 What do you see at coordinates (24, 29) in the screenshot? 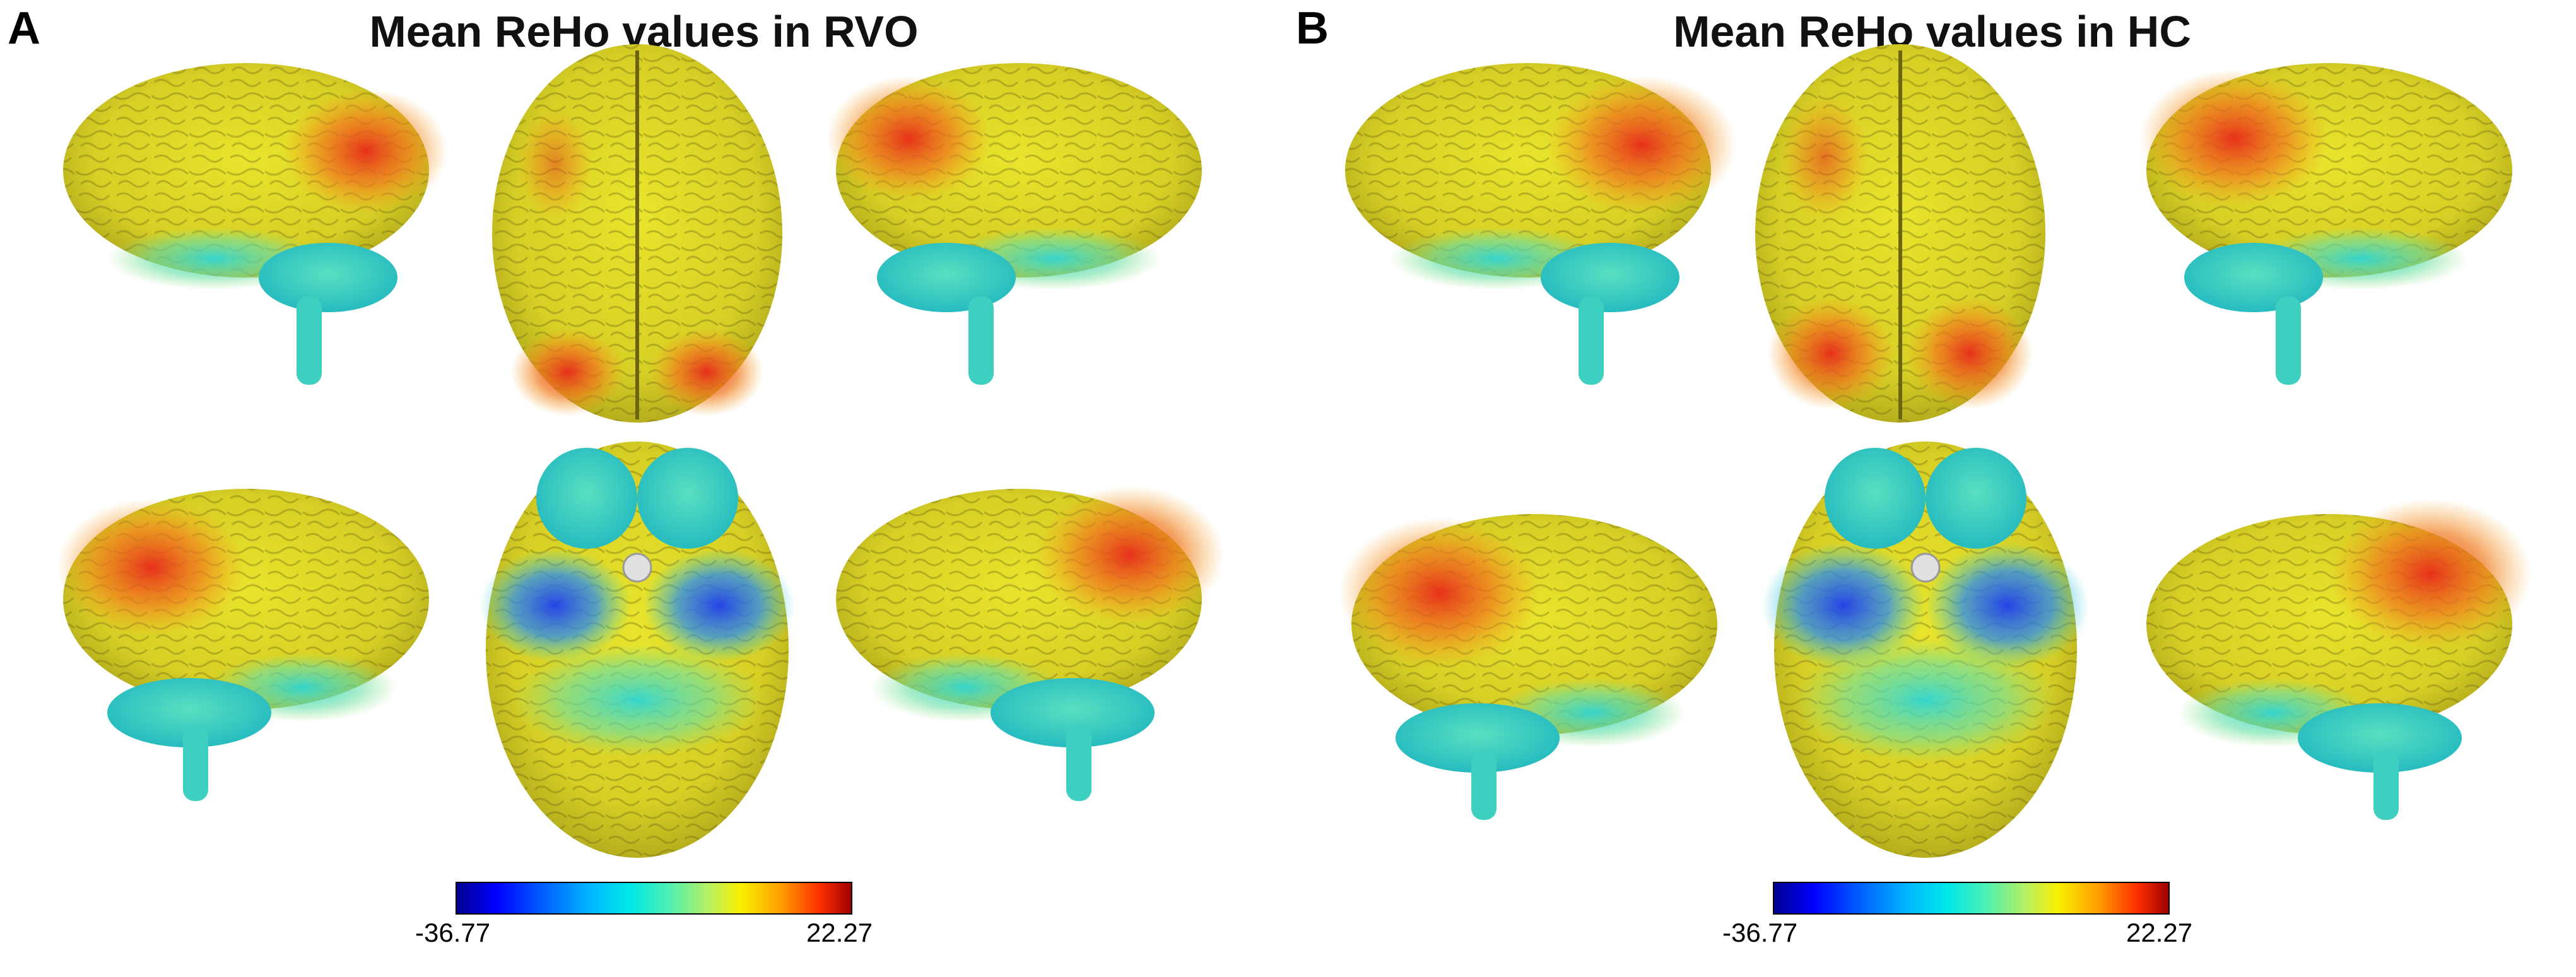
I see `panel-letter: A` at bounding box center [24, 29].